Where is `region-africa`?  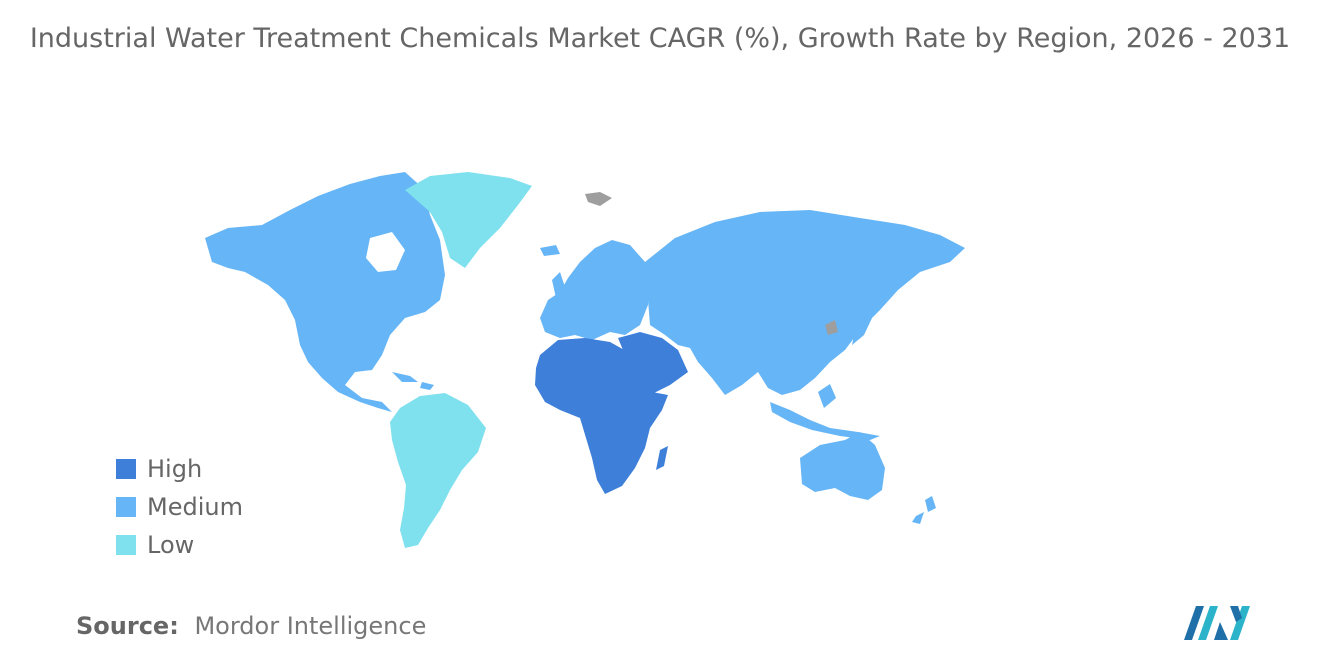 region-africa is located at coordinates (601, 416).